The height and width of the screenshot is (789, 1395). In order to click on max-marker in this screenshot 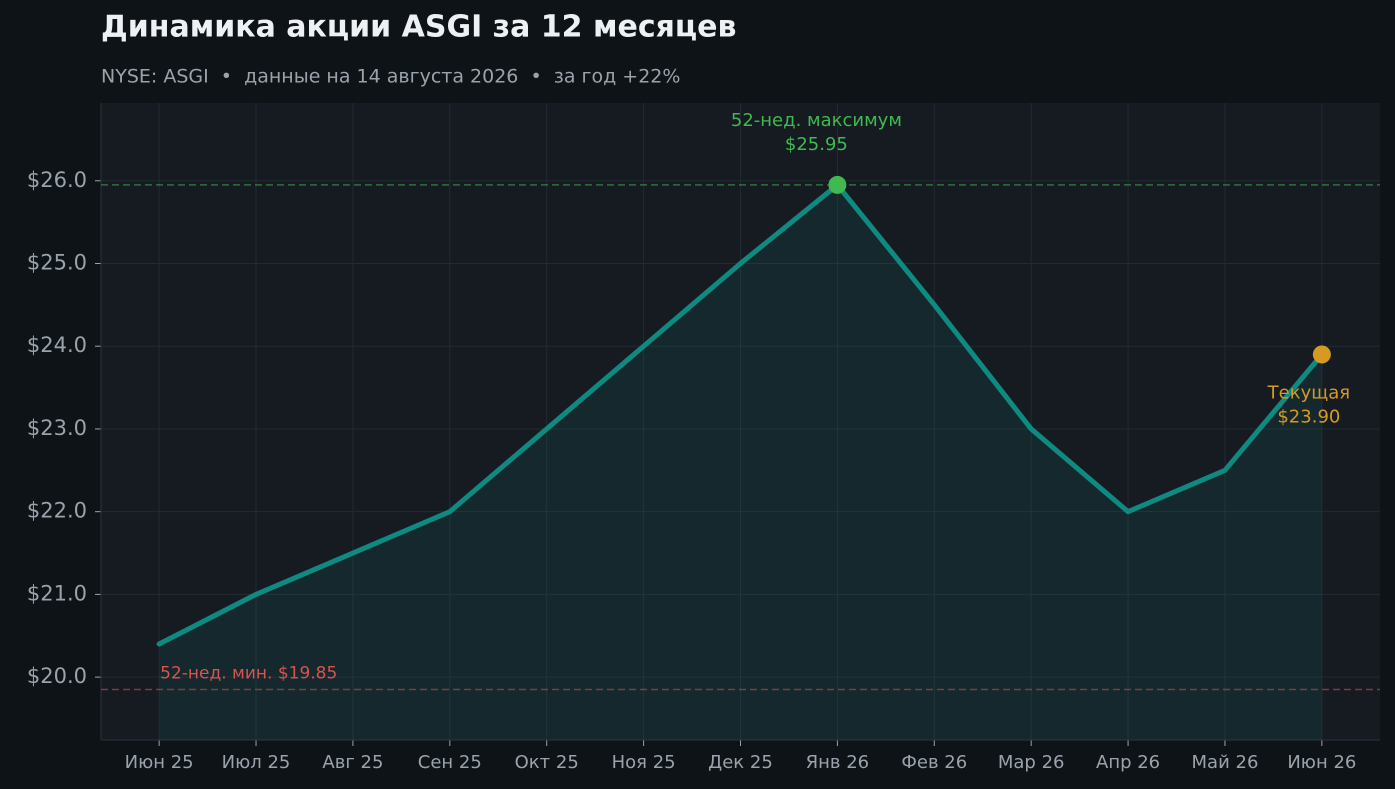, I will do `click(837, 184)`.